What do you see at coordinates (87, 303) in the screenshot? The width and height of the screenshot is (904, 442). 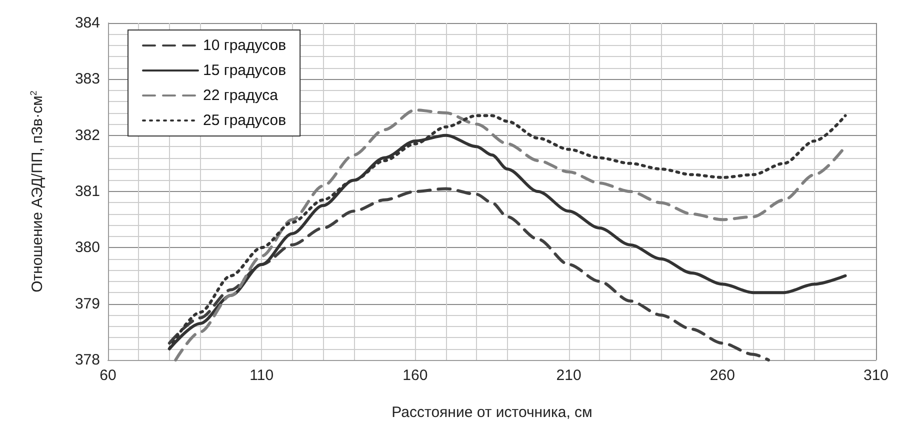 I see `y-tick-label: 379` at bounding box center [87, 303].